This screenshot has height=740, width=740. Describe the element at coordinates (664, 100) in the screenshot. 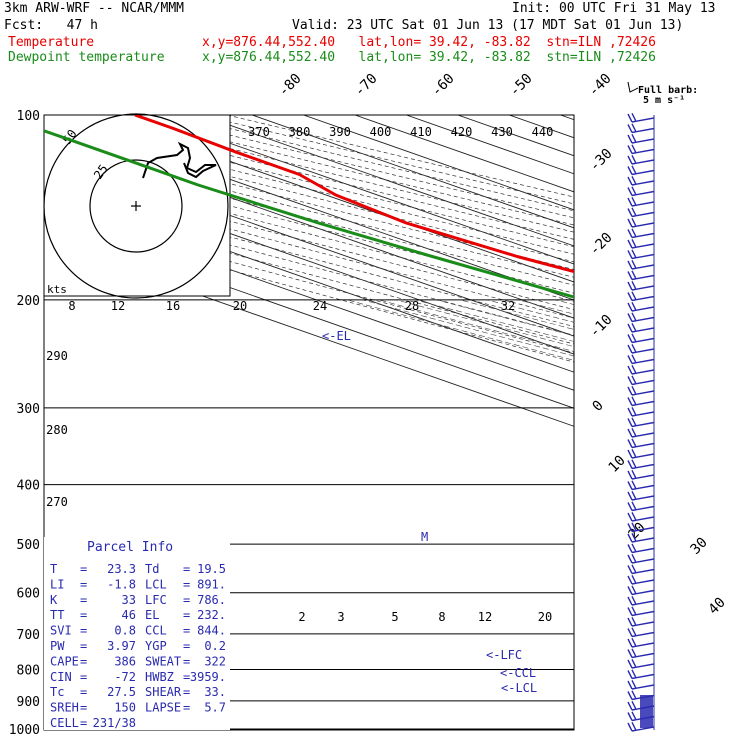

I see `barb-legend: 5 m s⁻¹` at that location.